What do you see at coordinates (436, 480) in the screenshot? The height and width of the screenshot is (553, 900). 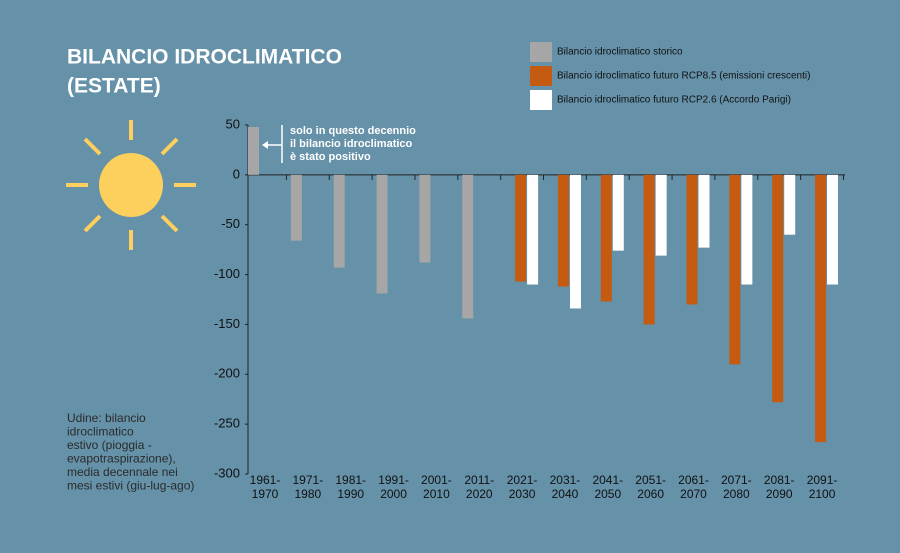 I see `x-tick-label: 2001-` at bounding box center [436, 480].